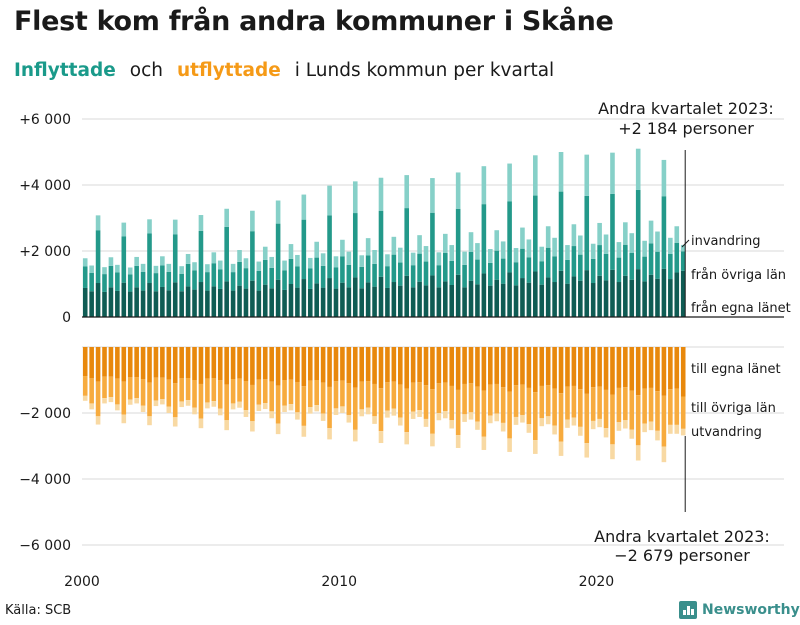 The width and height of the screenshot is (800, 625). Describe the element at coordinates (45, 120) in the screenshot. I see `y-tick-label: +6 000` at that location.